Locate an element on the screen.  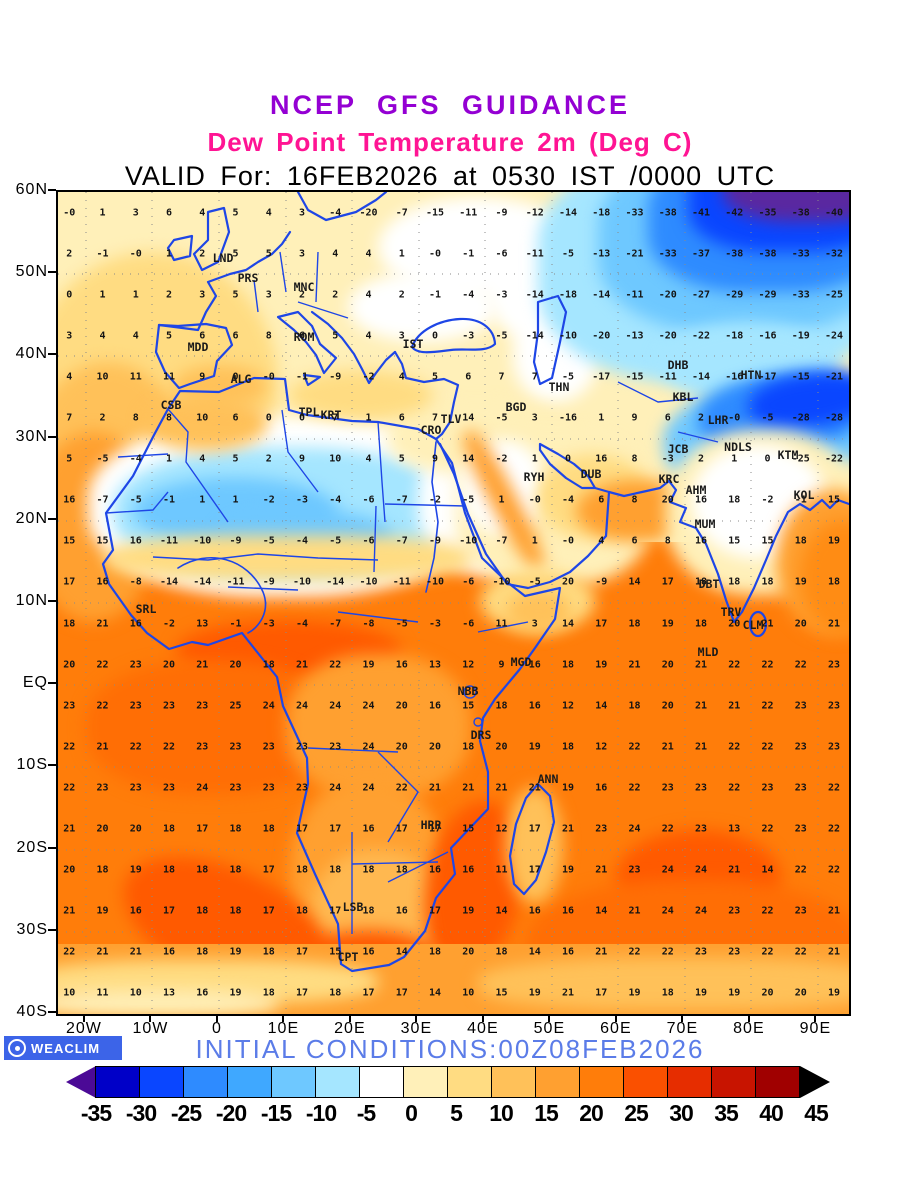
grid-value: -6 is located at coordinates (501, 254).